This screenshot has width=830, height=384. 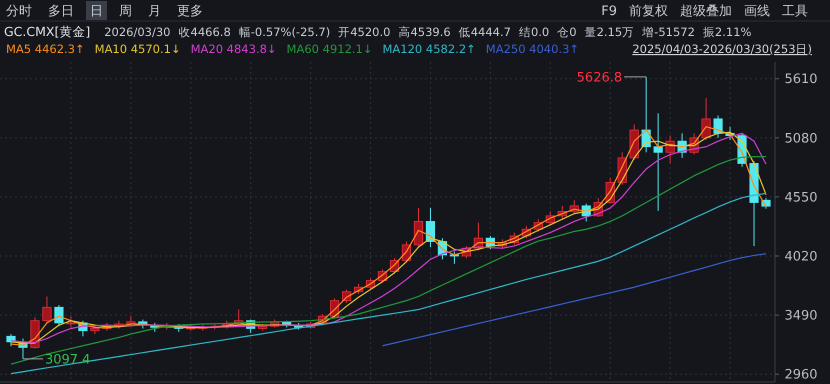 I want to click on chart-title: GC.CMX[黄金], so click(x=47, y=31).